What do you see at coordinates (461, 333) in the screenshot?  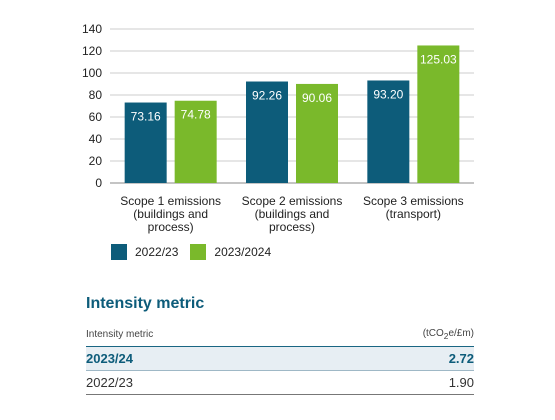 I see `unit-suffix: e/£m)` at bounding box center [461, 333].